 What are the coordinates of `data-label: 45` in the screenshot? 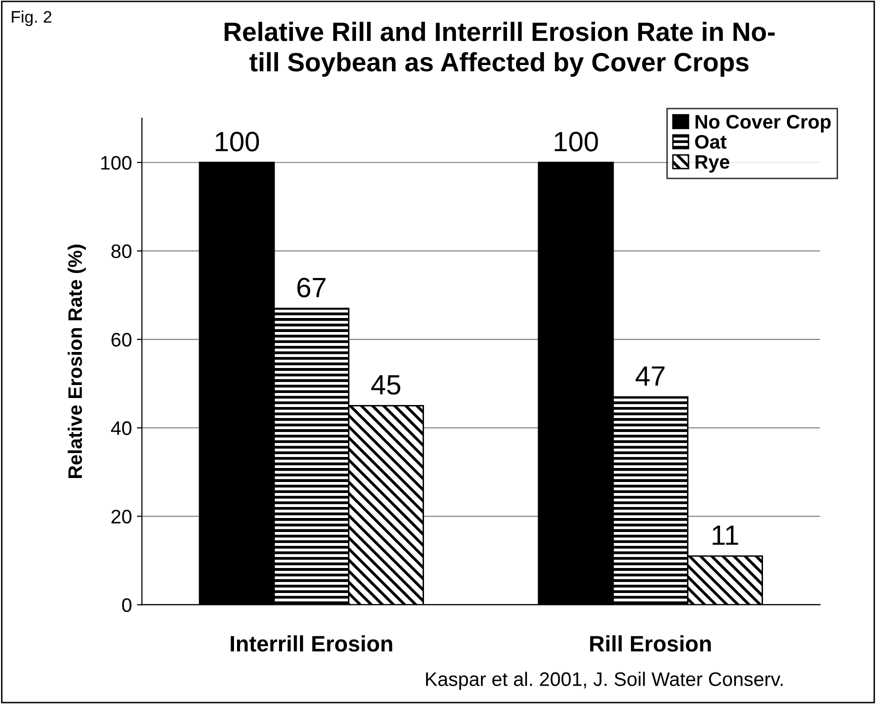 It's located at (385, 385).